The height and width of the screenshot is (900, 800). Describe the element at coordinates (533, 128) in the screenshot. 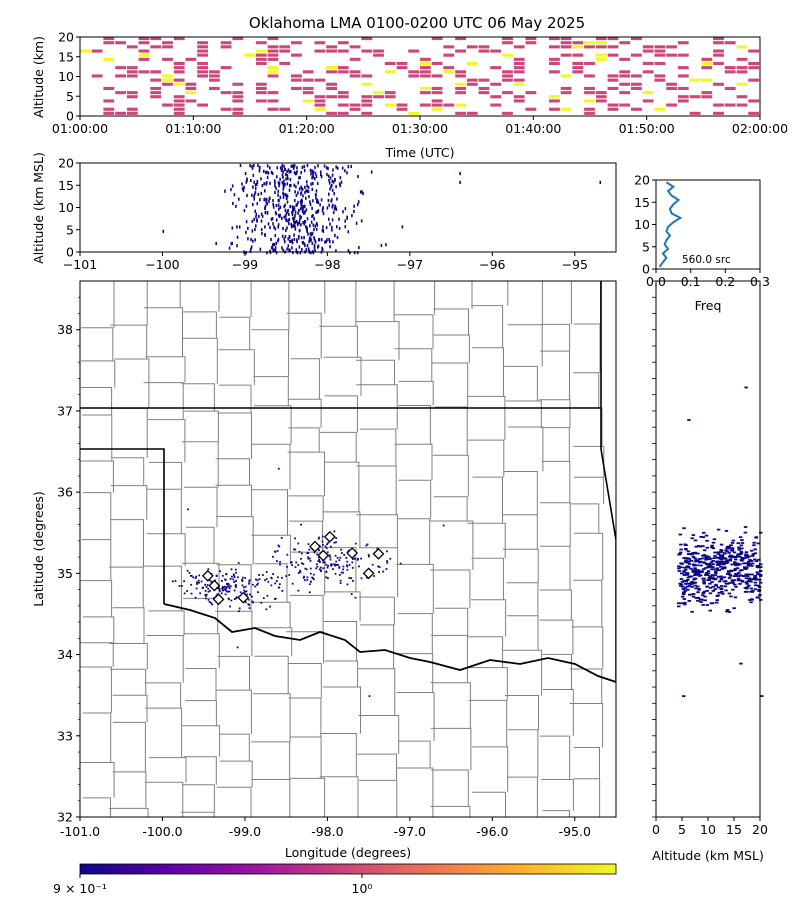

I see `x-tick-label: 01:40:00` at that location.